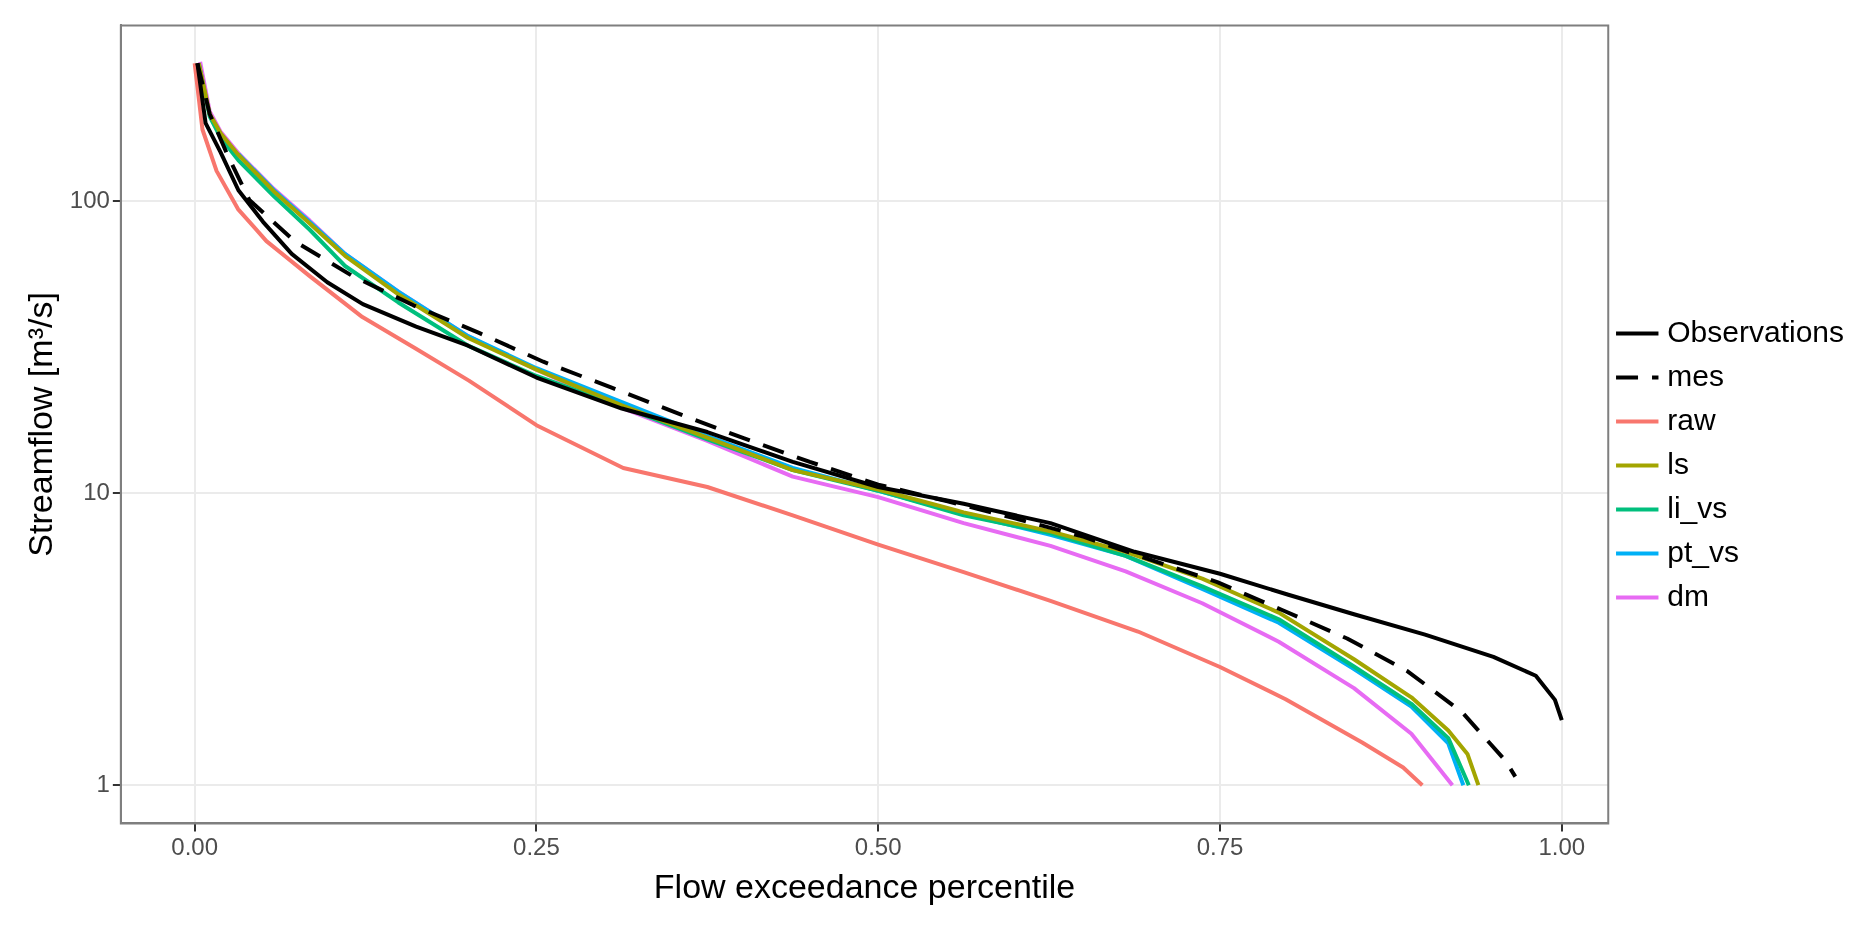 Image resolution: width=1876 pixels, height=930 pixels. I want to click on x-tick-label: 0.75, so click(1220, 847).